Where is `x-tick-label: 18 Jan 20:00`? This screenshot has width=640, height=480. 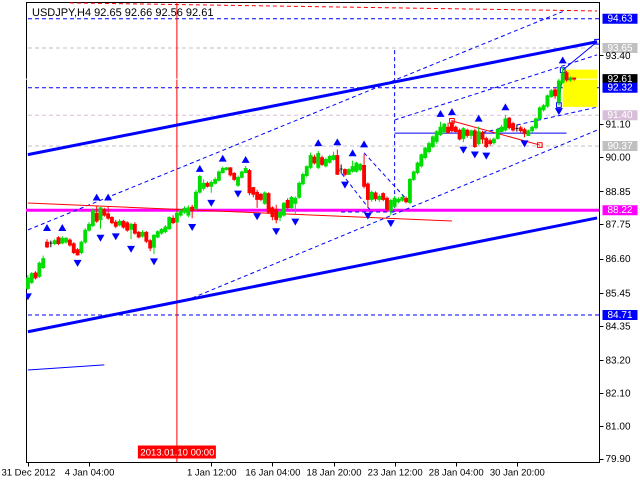
x-tick-label: 18 Jan 20:00 is located at coordinates (334, 473).